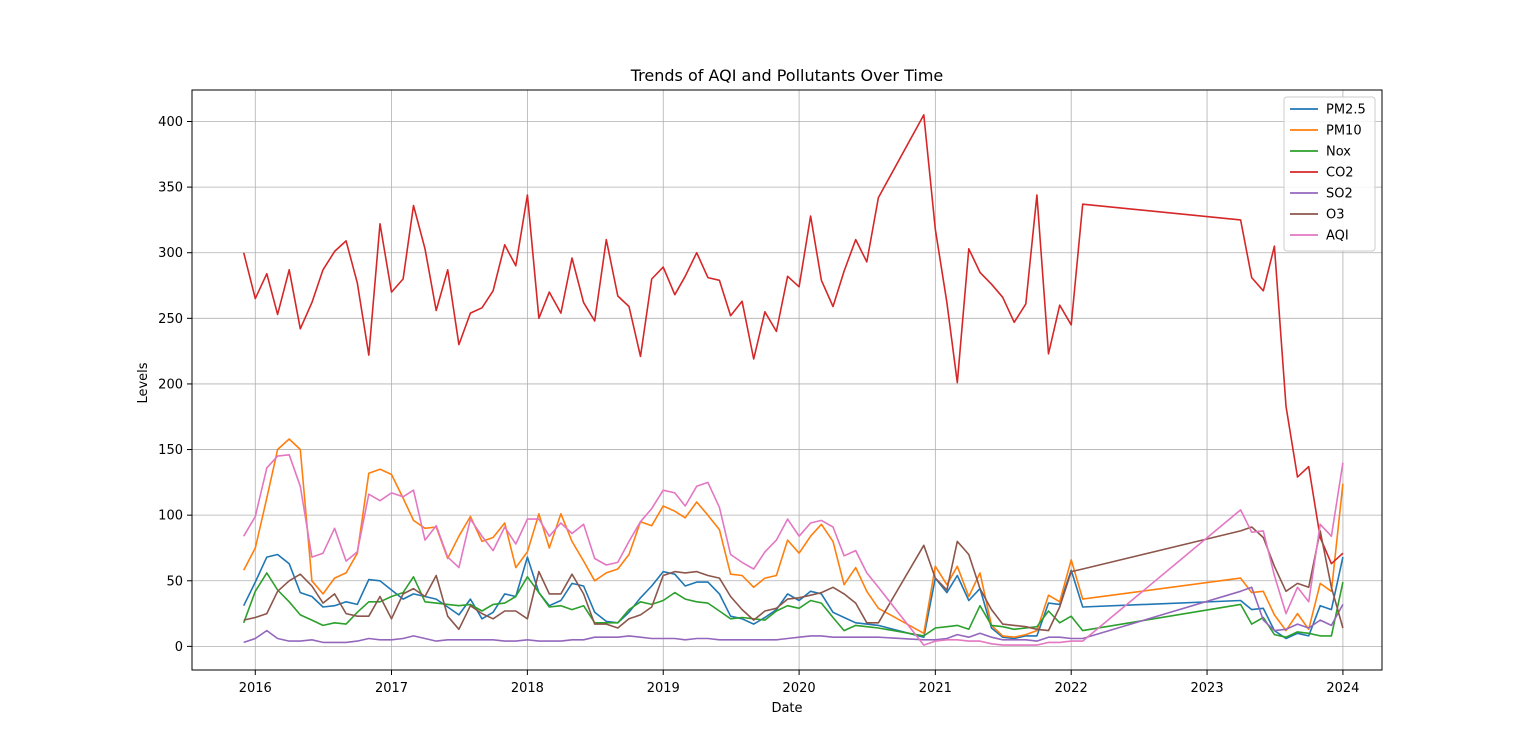 Image resolution: width=1536 pixels, height=754 pixels. I want to click on legend-entry: PM10, so click(1344, 131).